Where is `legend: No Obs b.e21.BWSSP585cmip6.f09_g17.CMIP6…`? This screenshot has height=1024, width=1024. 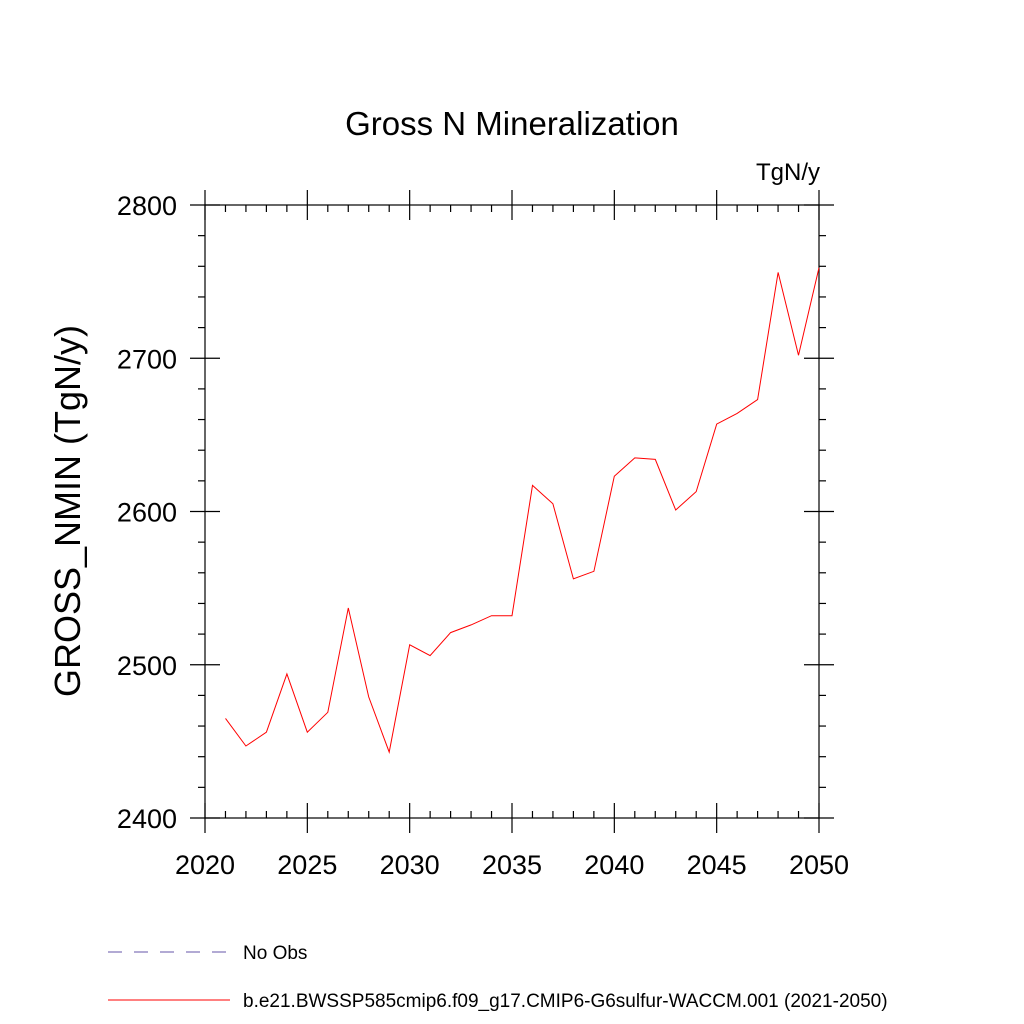
legend: No Obs b.e21.BWSSP585cmip6.f09_g17.CMIP6… is located at coordinates (498, 977).